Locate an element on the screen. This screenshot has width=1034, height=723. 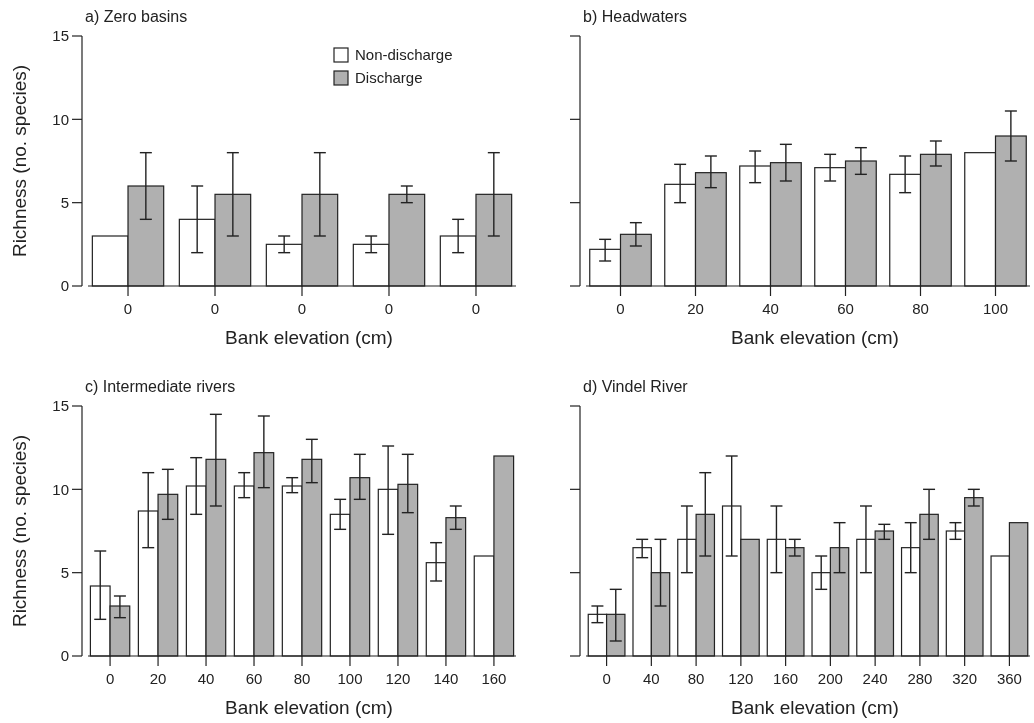
chart-title: a) Zero basins is located at coordinates (136, 16).